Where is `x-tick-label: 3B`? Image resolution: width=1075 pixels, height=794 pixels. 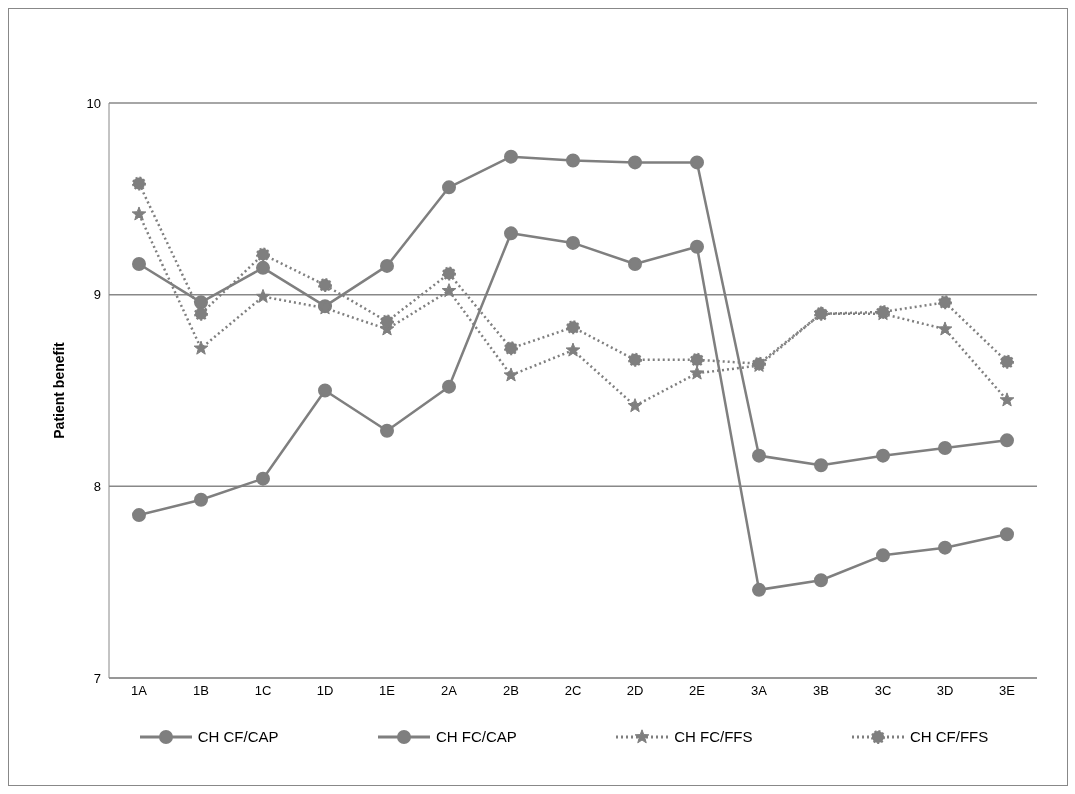
x-tick-label: 3B is located at coordinates (821, 691).